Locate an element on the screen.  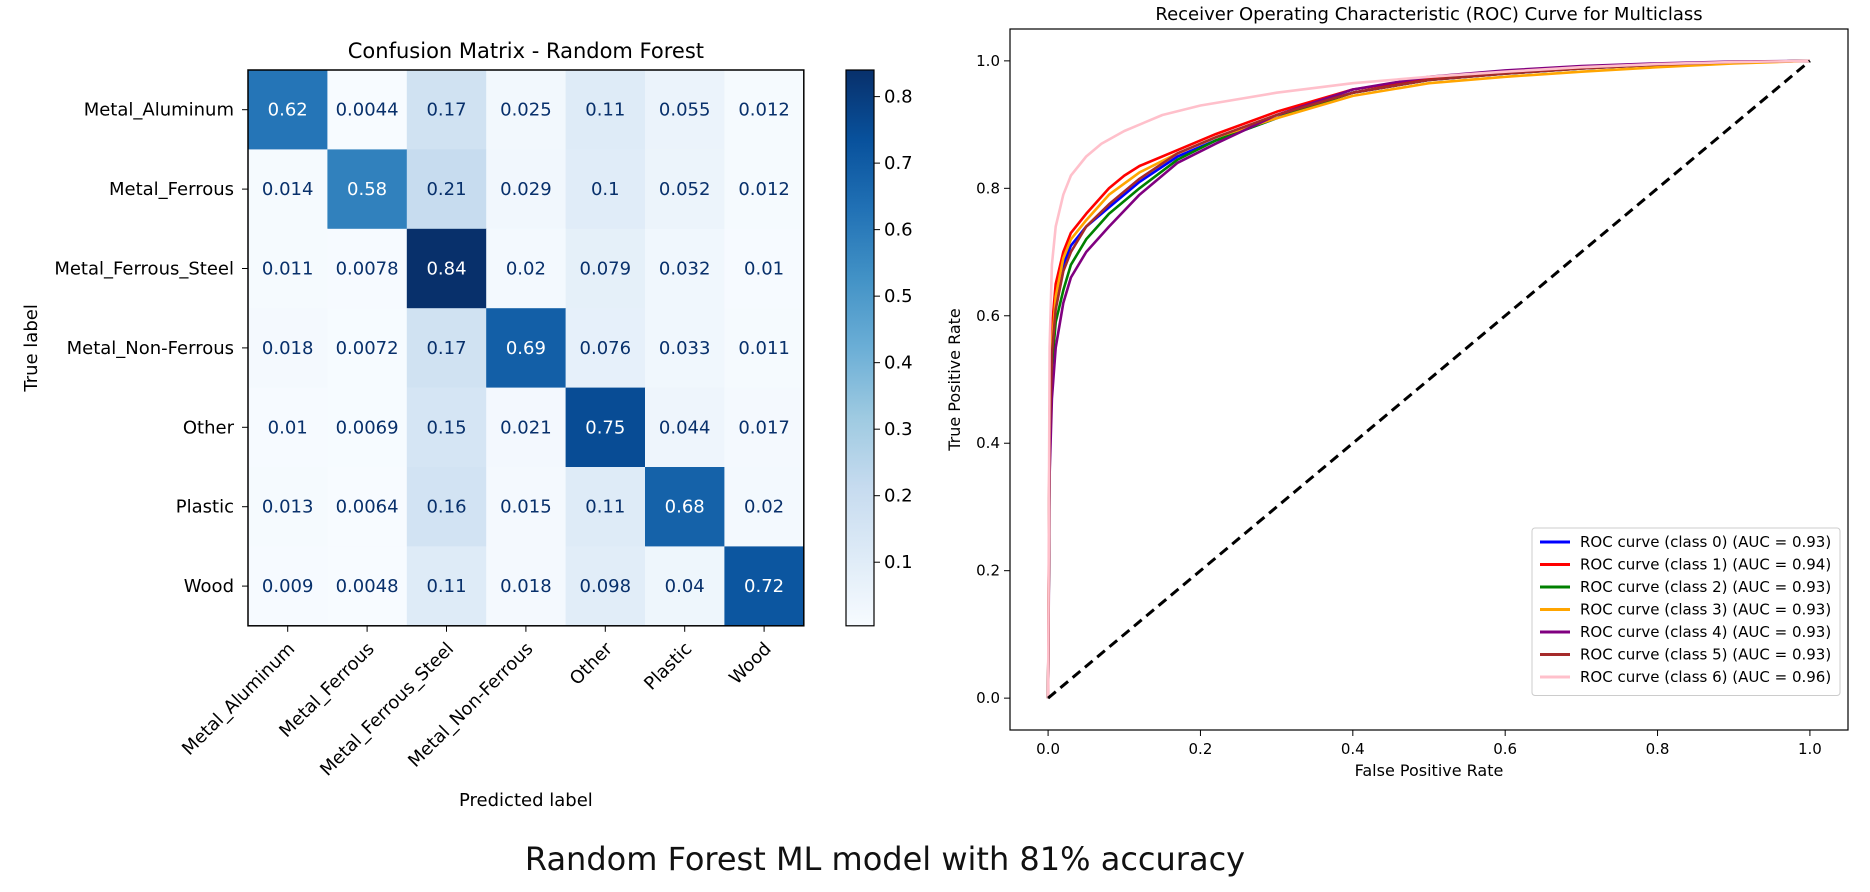
row-label: Plastic is located at coordinates (205, 507).